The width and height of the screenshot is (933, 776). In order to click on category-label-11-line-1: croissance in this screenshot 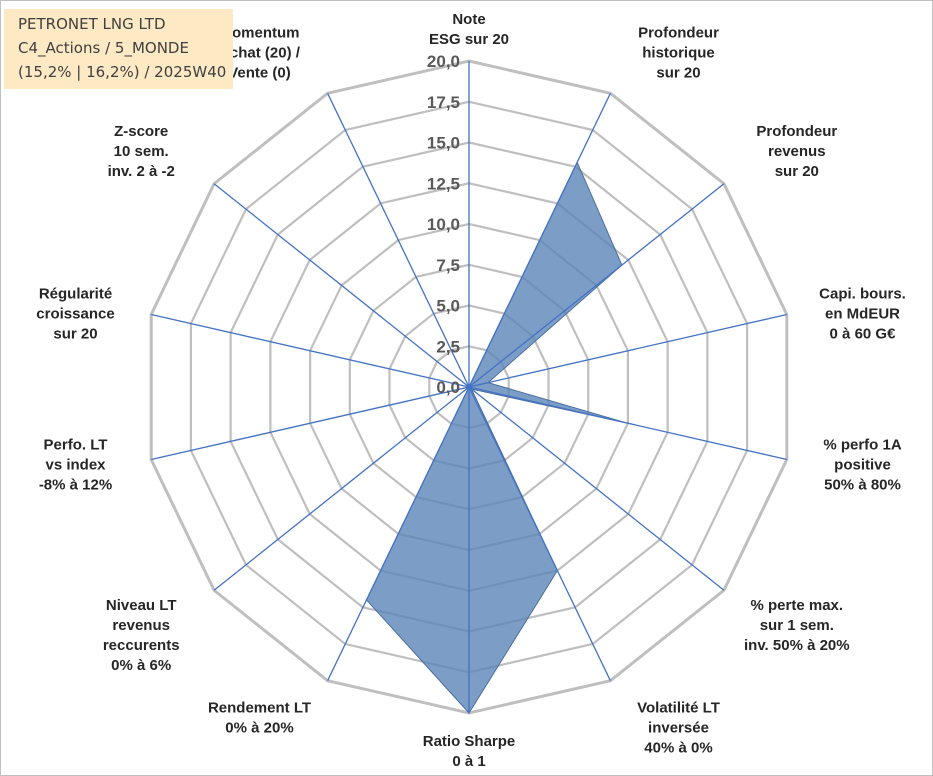, I will do `click(75, 313)`.